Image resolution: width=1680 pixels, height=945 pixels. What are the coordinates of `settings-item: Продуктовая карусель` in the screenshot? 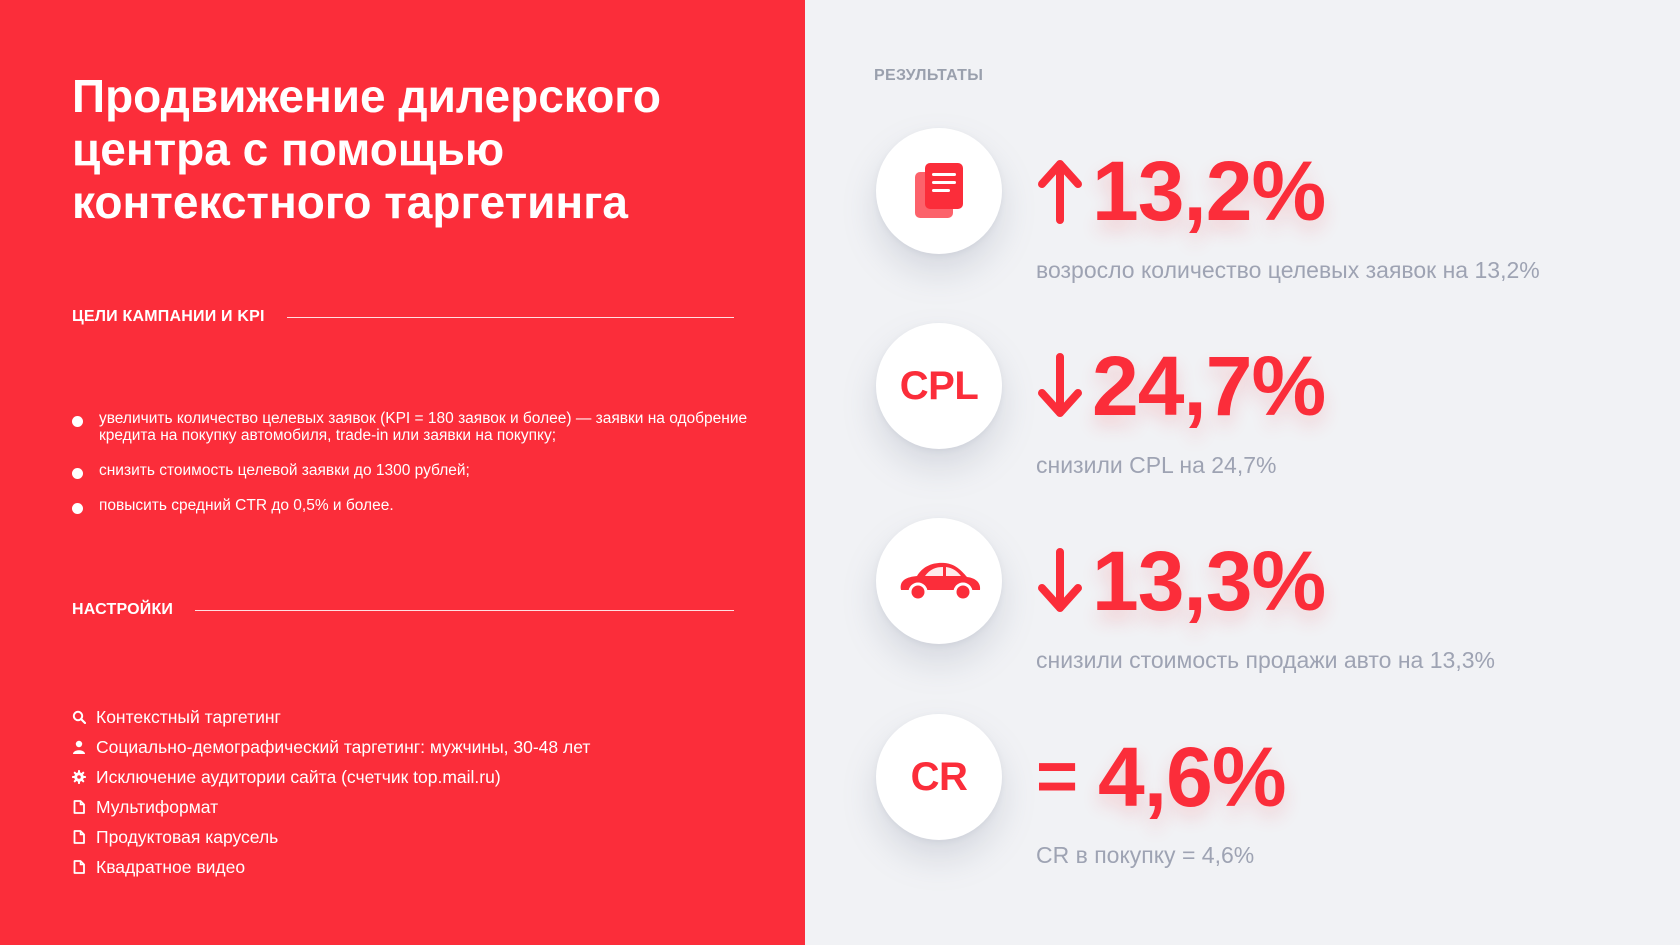 It's located at (331, 837).